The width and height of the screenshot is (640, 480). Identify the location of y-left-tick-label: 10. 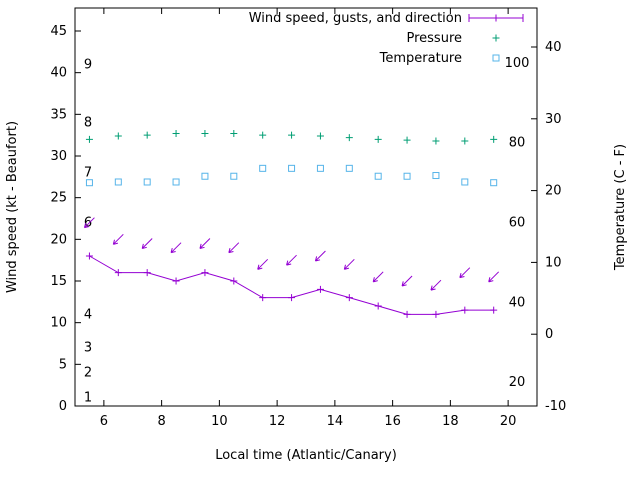
(58, 323).